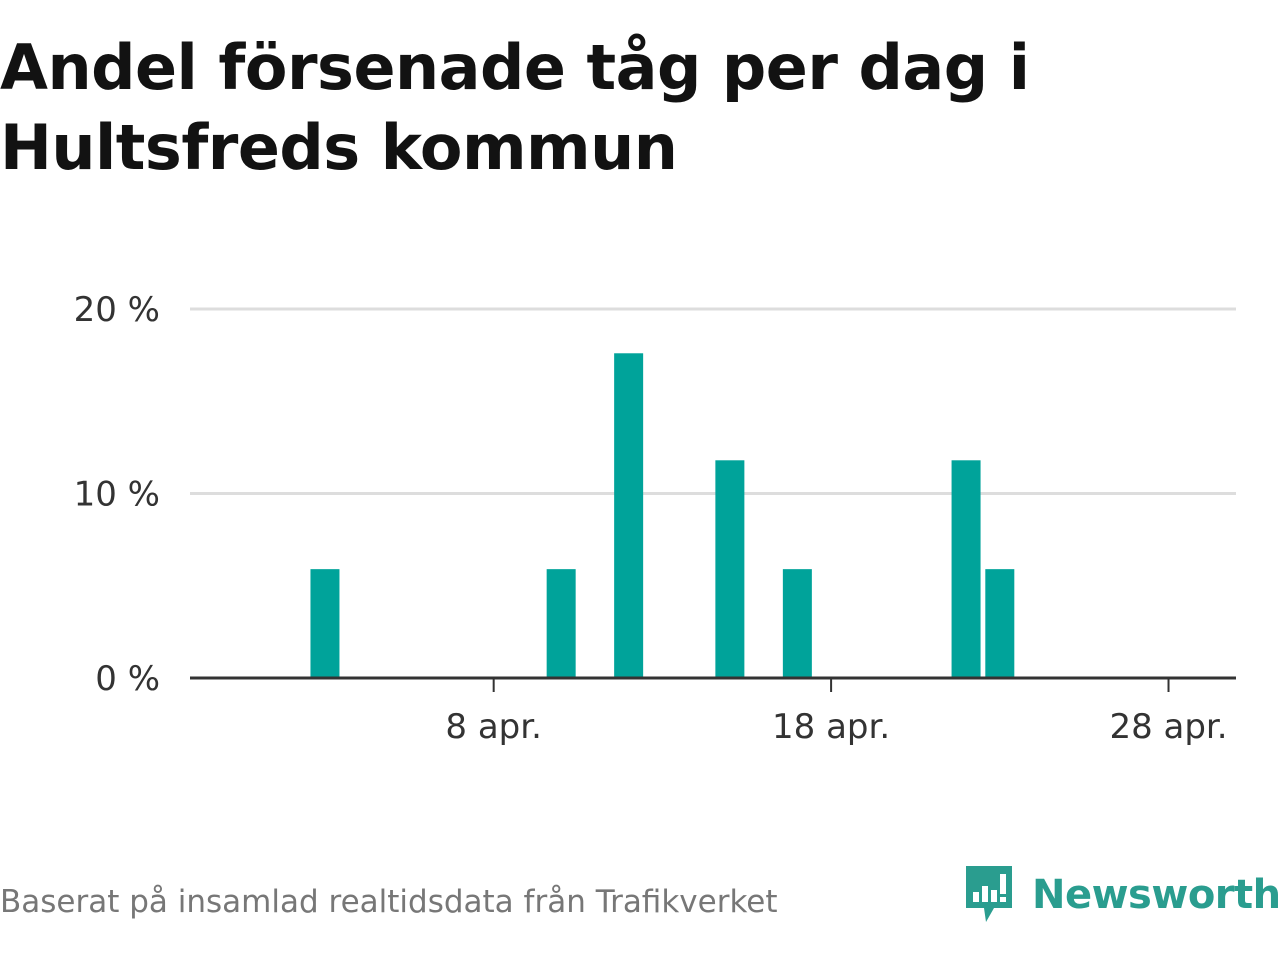 The image size is (1280, 960). I want to click on x-tick-label-1: 18 apr., so click(831, 727).